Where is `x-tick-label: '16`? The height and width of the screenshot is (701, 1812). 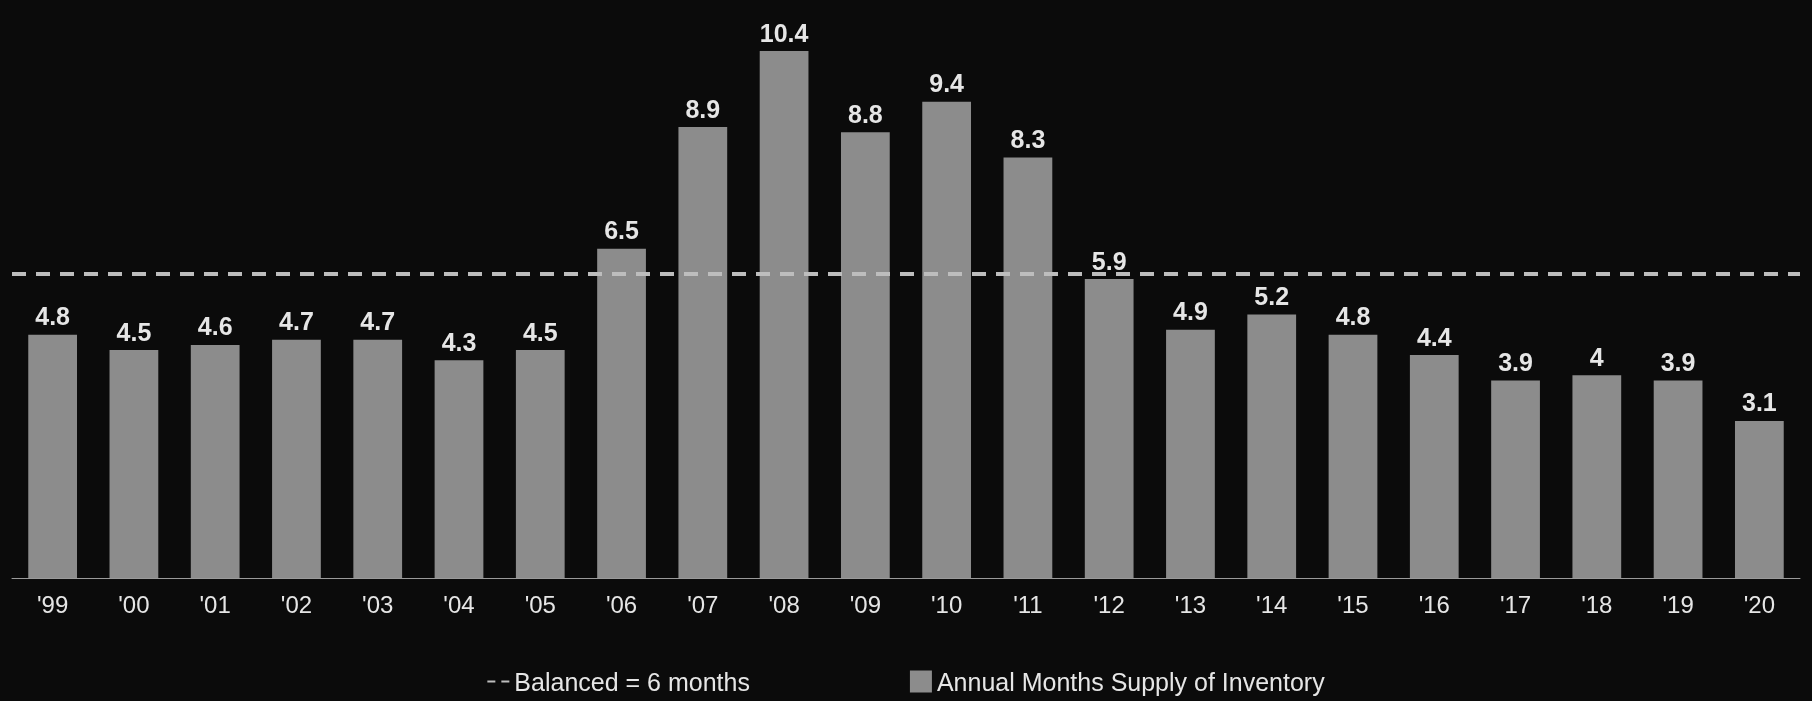
x-tick-label: '16 is located at coordinates (1434, 604).